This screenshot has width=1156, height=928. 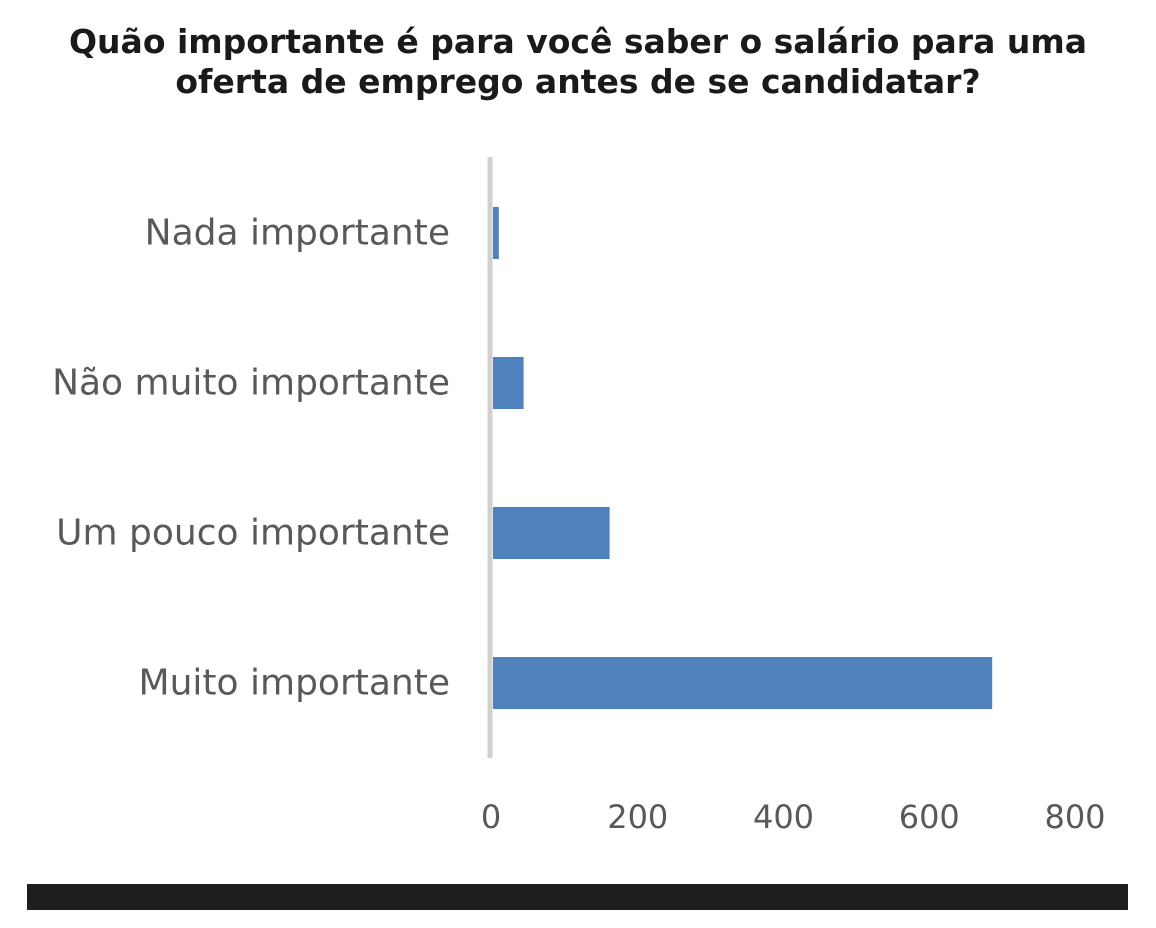 What do you see at coordinates (294, 683) in the screenshot?
I see `category-label-4: Muito importante` at bounding box center [294, 683].